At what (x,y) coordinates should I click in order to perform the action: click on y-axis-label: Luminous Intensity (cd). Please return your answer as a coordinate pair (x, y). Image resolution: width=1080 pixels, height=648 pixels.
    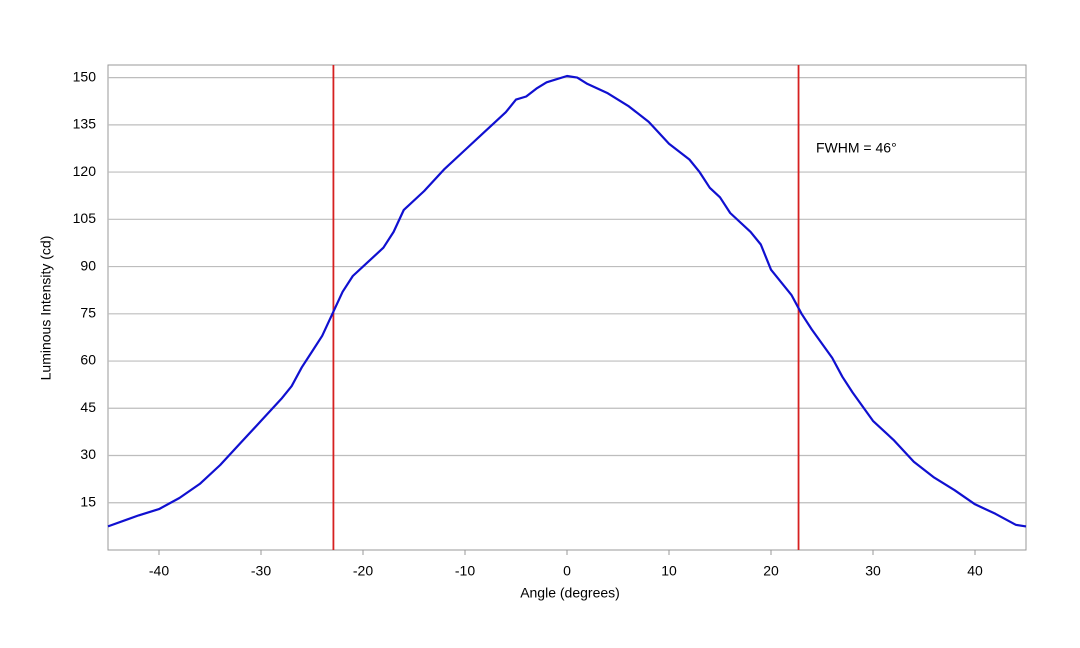
    Looking at the image, I should click on (46, 308).